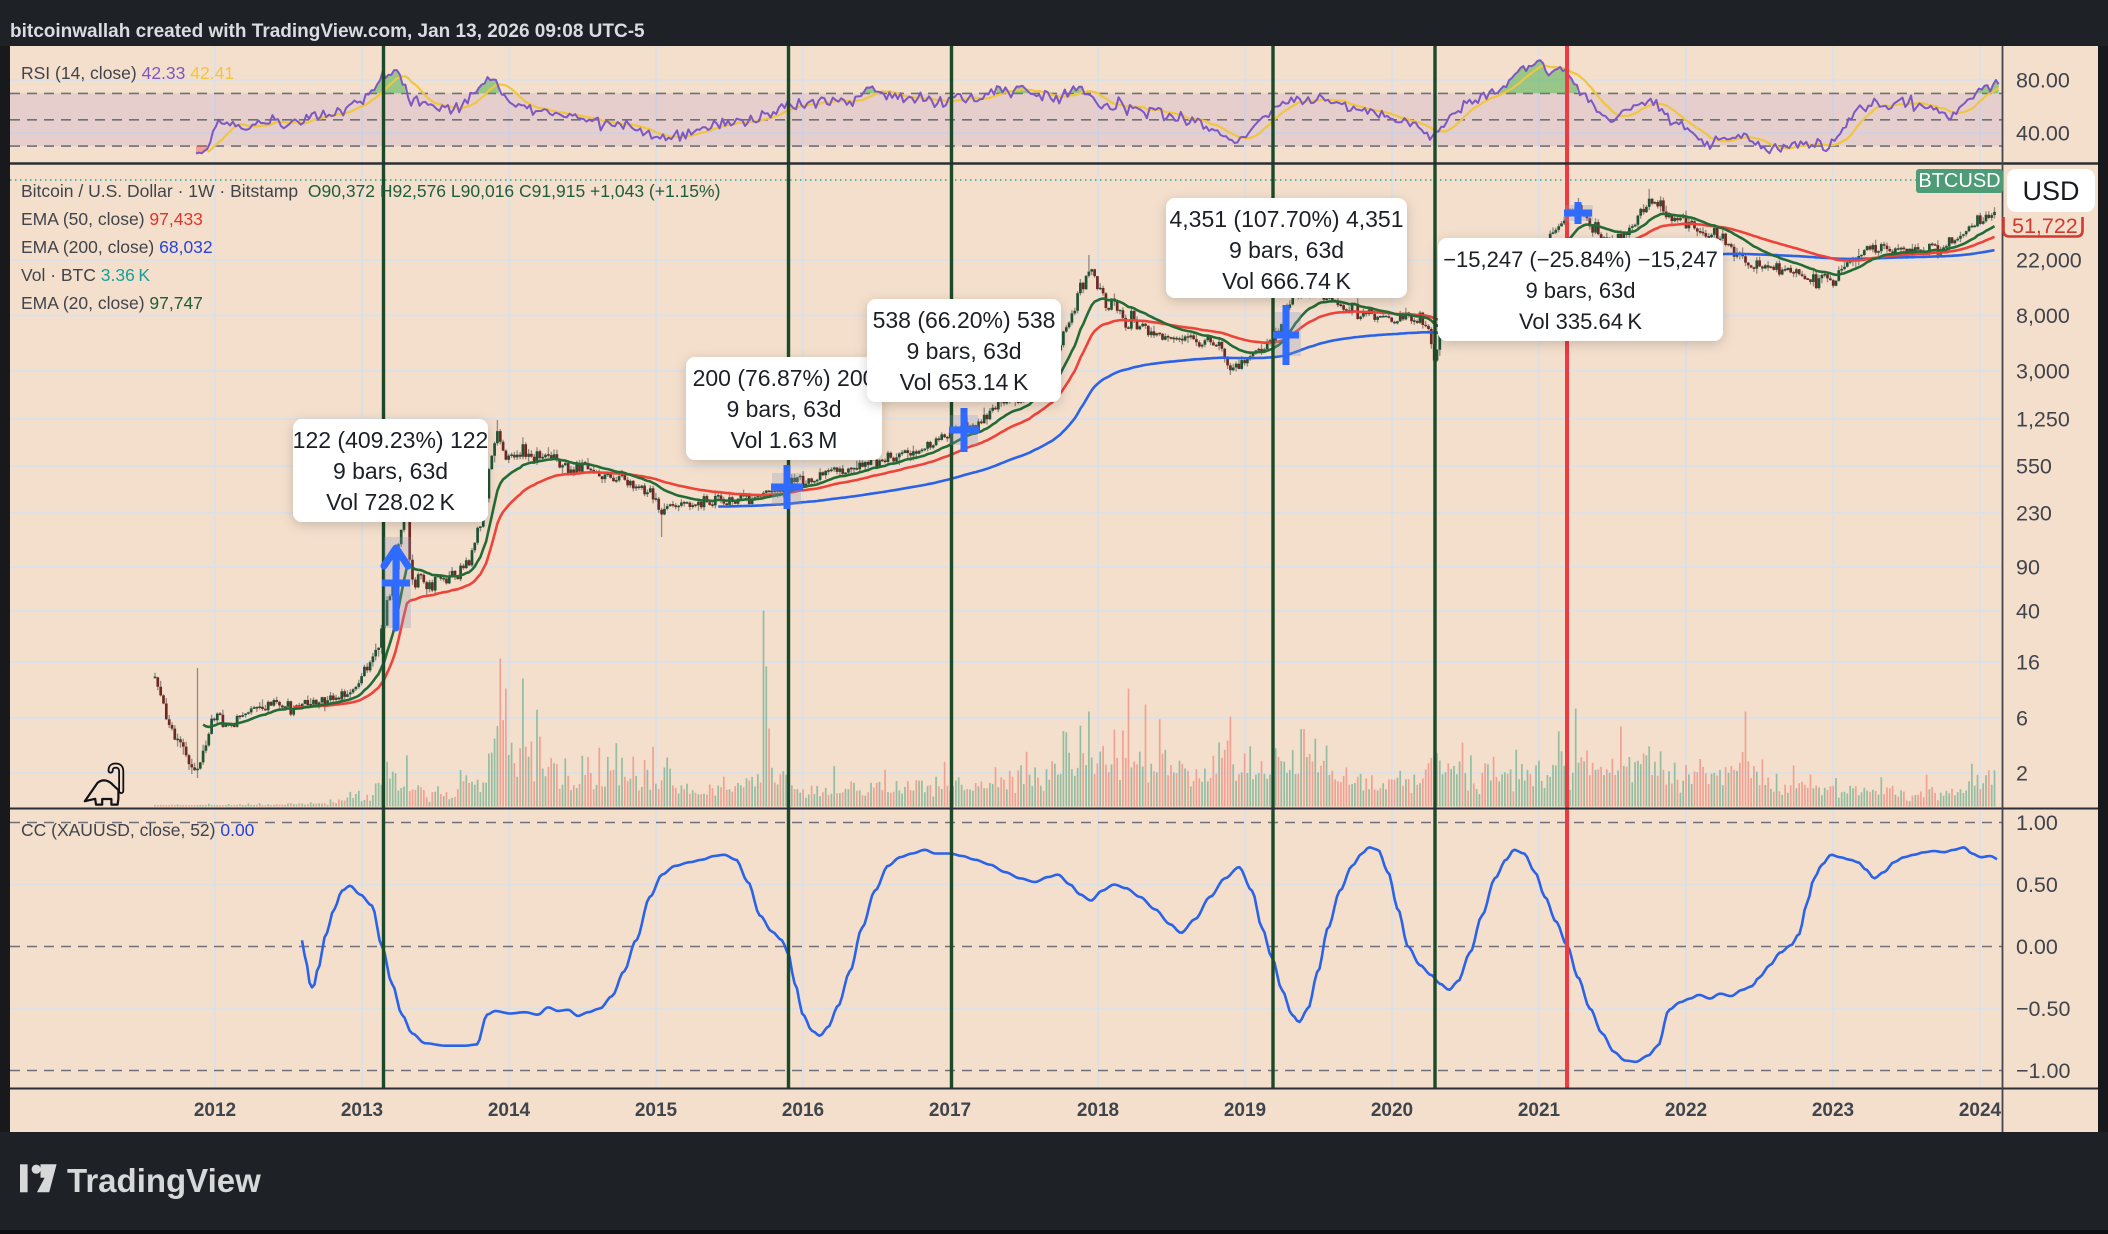 This screenshot has width=2108, height=1234. I want to click on svg-text: Vol · BTC 3.36 K, so click(85, 275).